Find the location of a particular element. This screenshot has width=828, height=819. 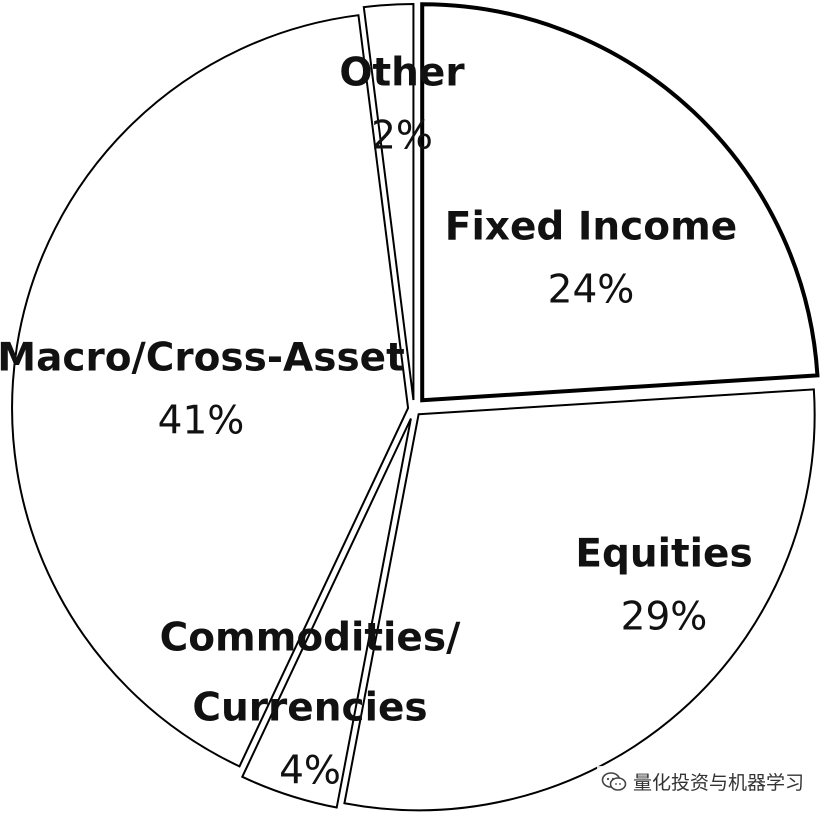

slice-label: Equities is located at coordinates (663, 554).